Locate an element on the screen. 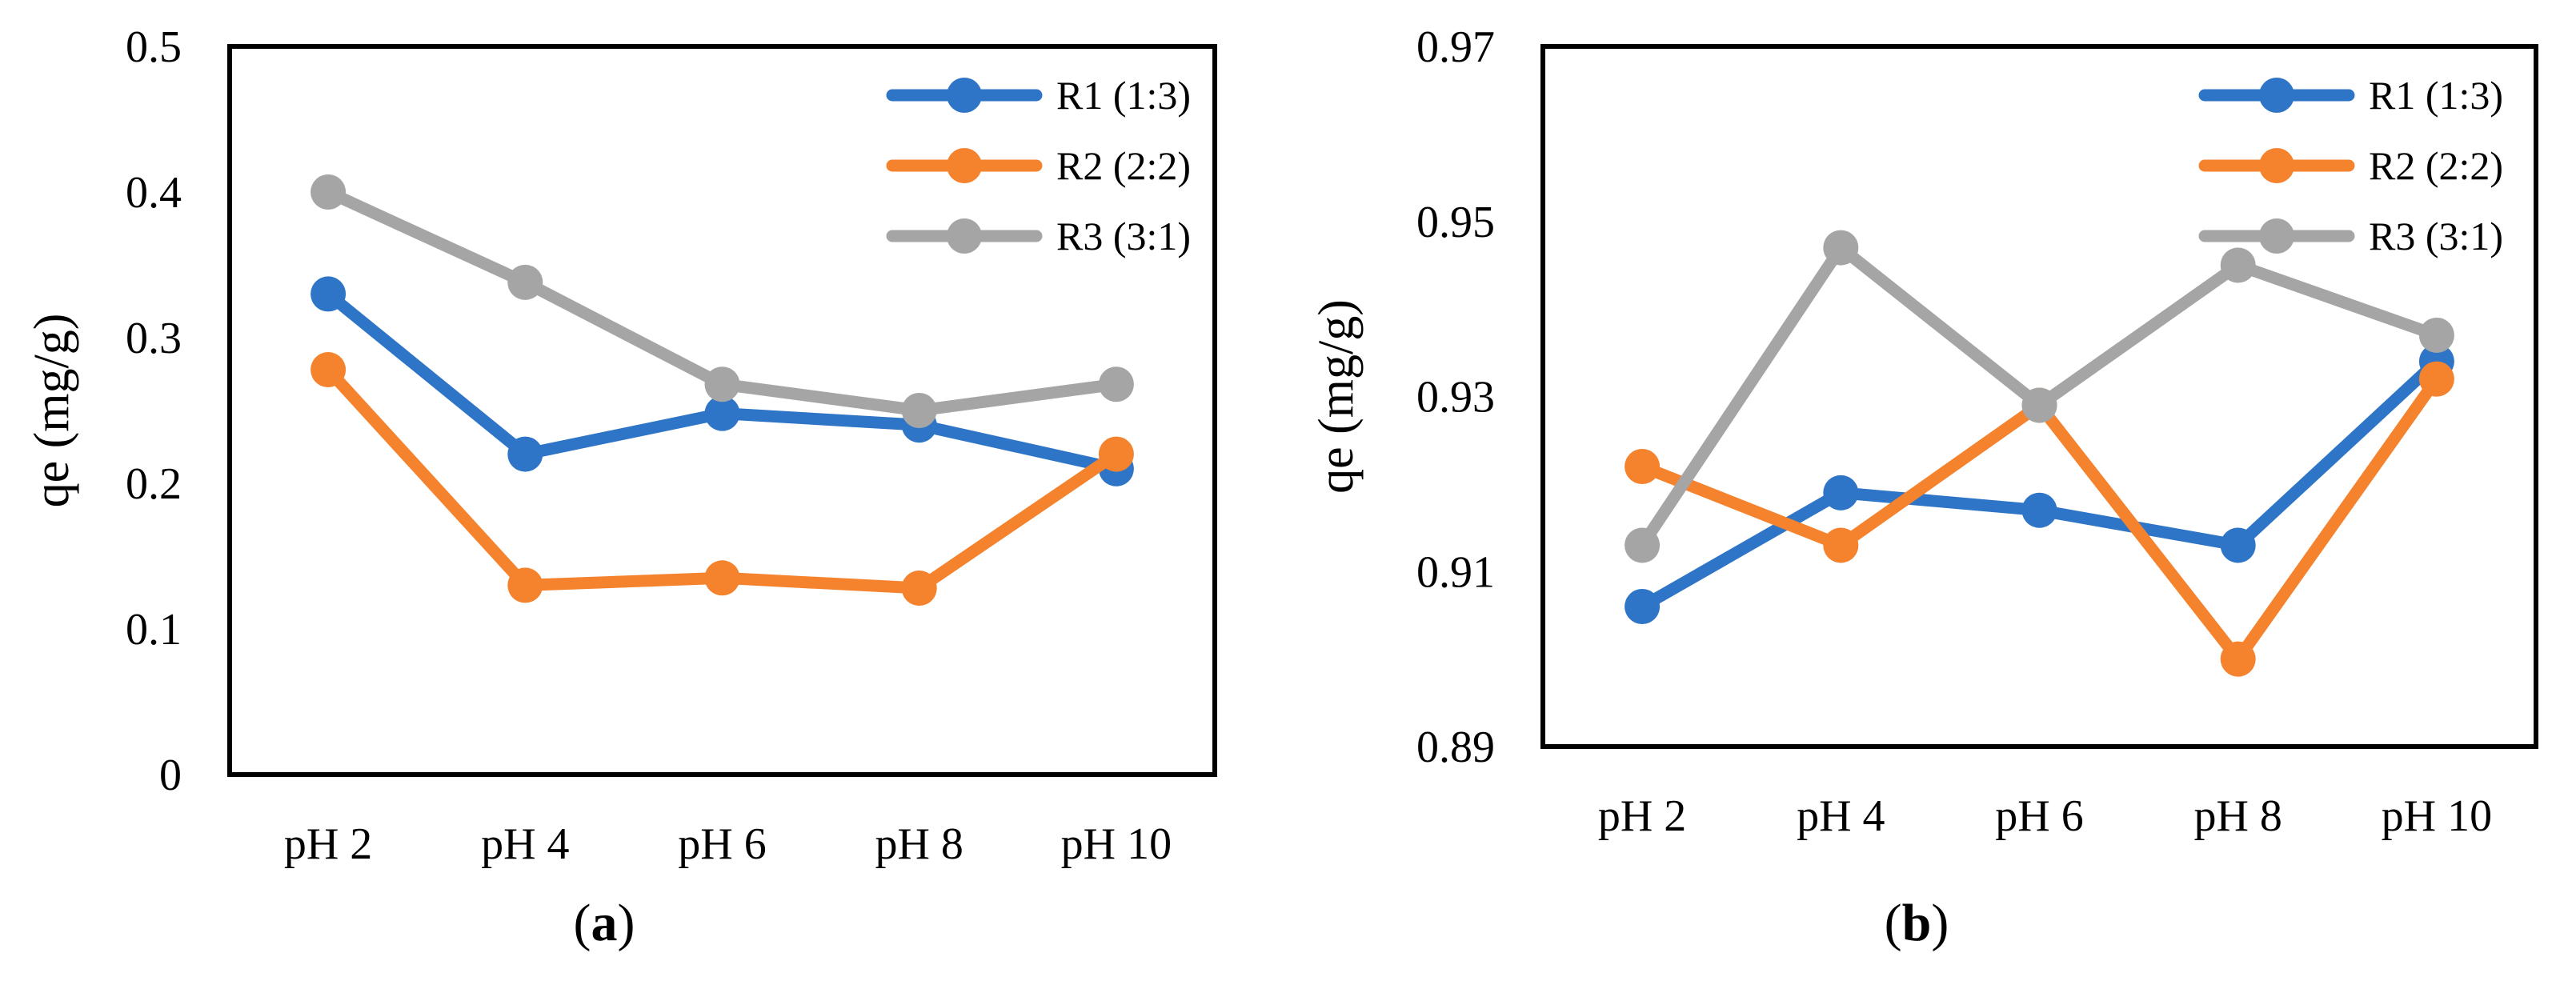 This screenshot has height=985, width=2576. y-tick-label: 0.97 is located at coordinates (1455, 47).